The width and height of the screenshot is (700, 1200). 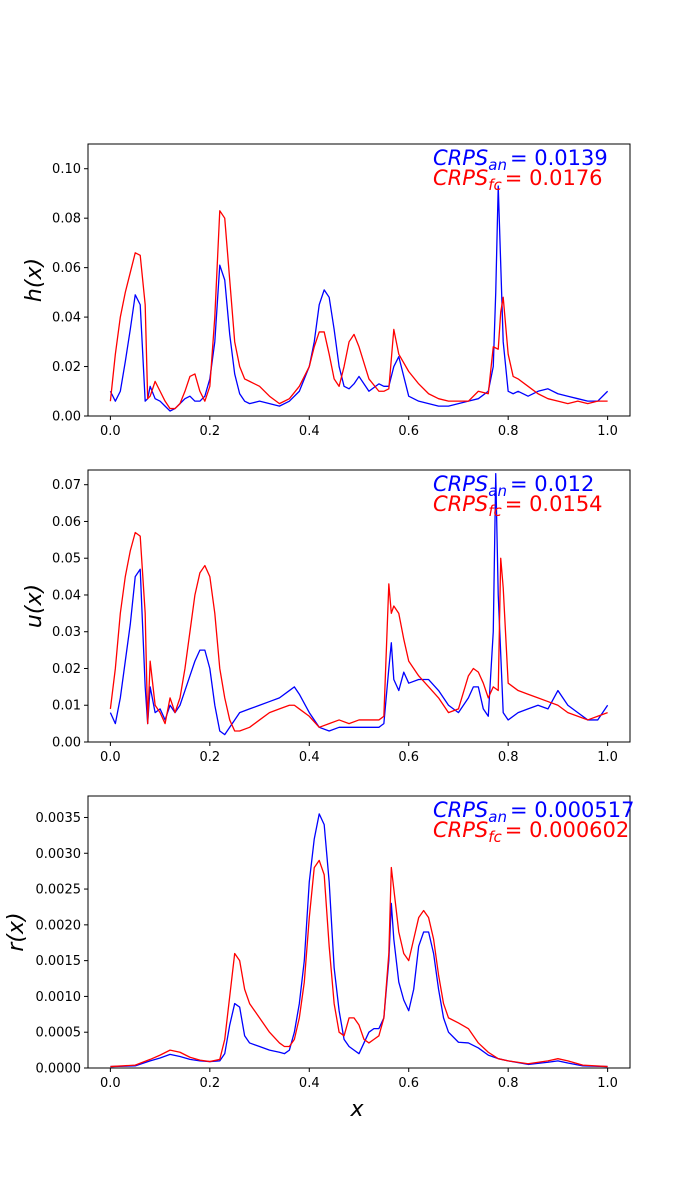 I want to click on y-tick-label: 0.0015, so click(x=59, y=961).